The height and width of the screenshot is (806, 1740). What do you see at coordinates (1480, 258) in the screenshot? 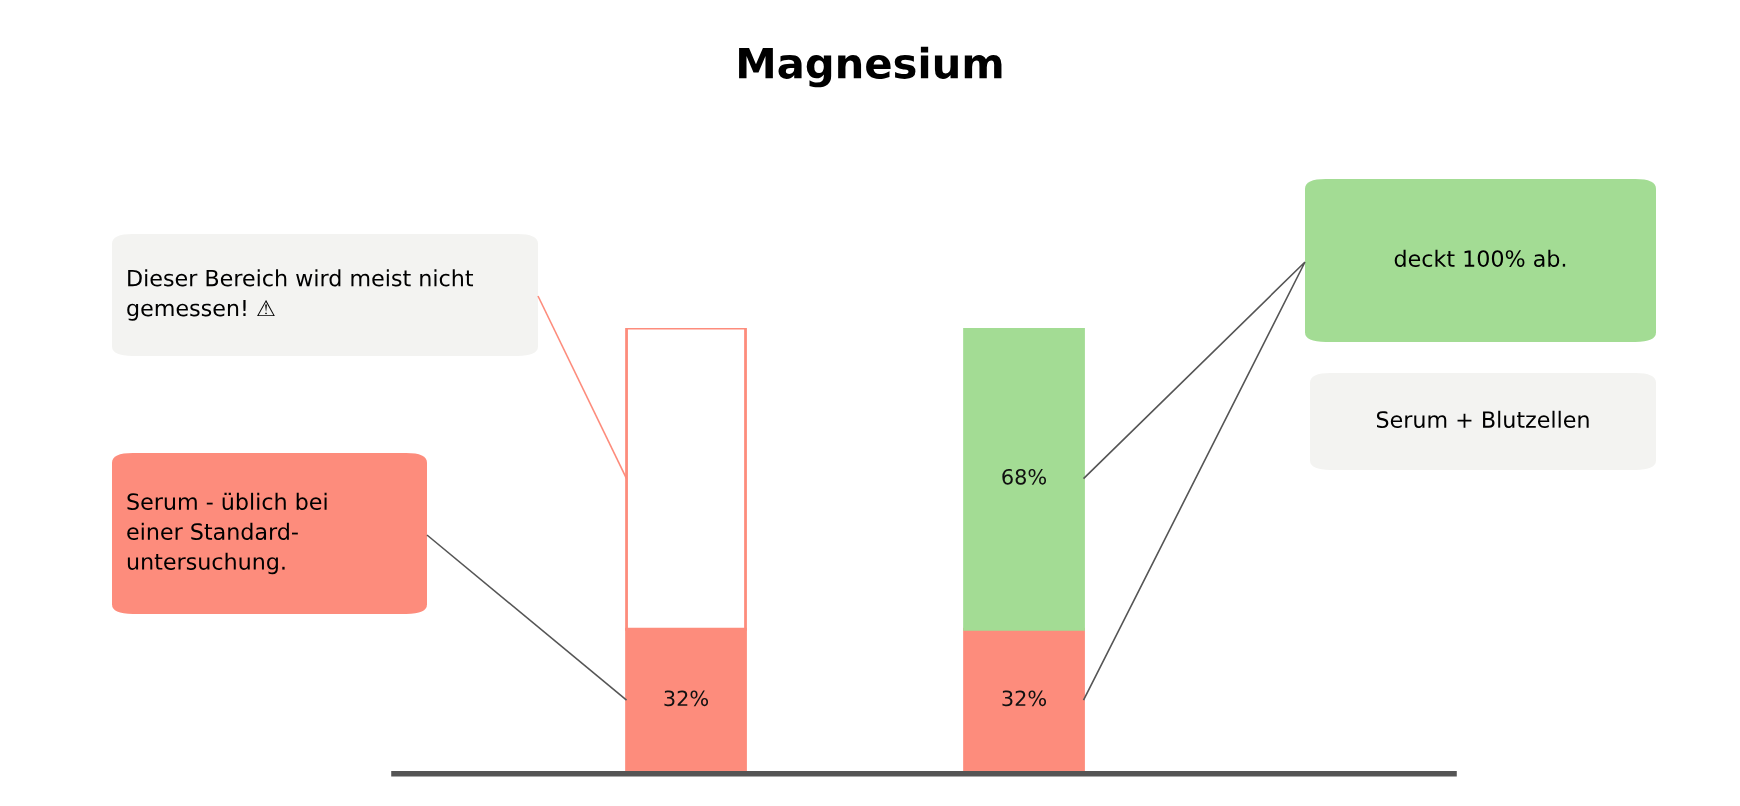
I see `text: deckt 100% ab.` at bounding box center [1480, 258].